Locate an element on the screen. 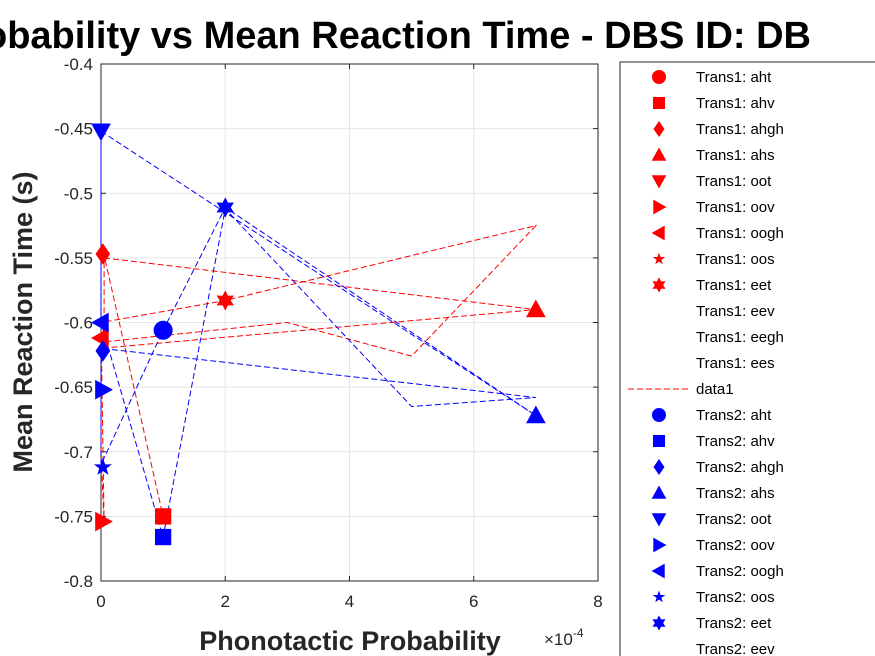 This screenshot has height=656, width=875. marker-trans2-eet is located at coordinates (225, 207).